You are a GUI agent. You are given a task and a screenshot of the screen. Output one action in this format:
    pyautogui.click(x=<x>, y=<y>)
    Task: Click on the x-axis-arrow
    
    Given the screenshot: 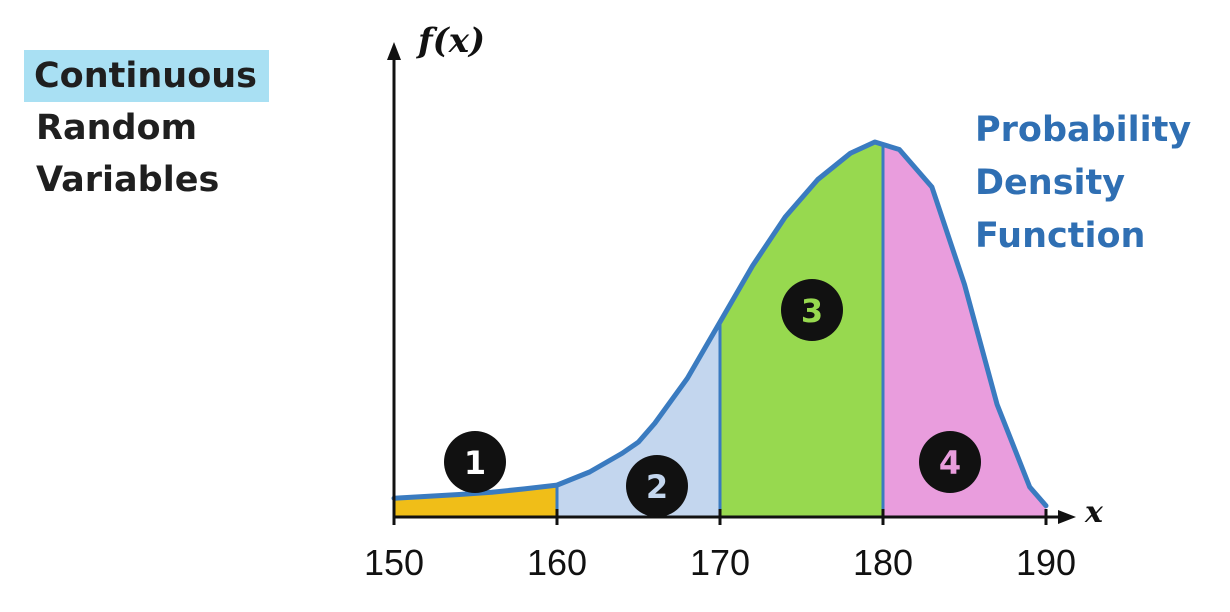 What is the action you would take?
    pyautogui.click(x=1067, y=517)
    